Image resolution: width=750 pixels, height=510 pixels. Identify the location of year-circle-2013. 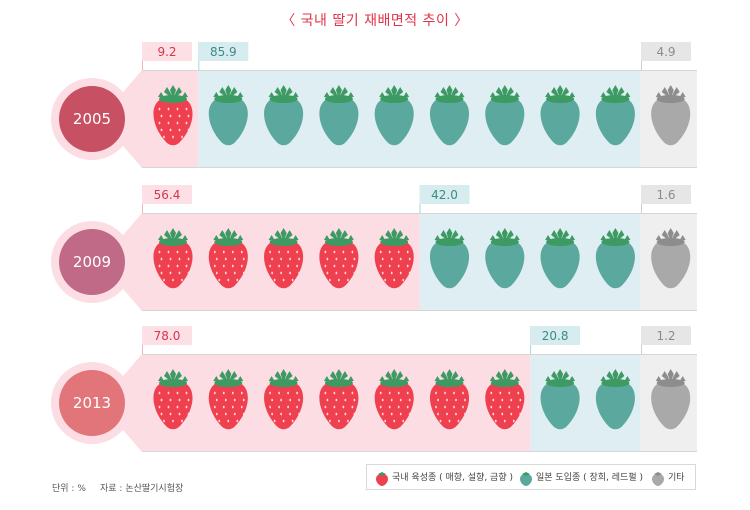
(92, 403).